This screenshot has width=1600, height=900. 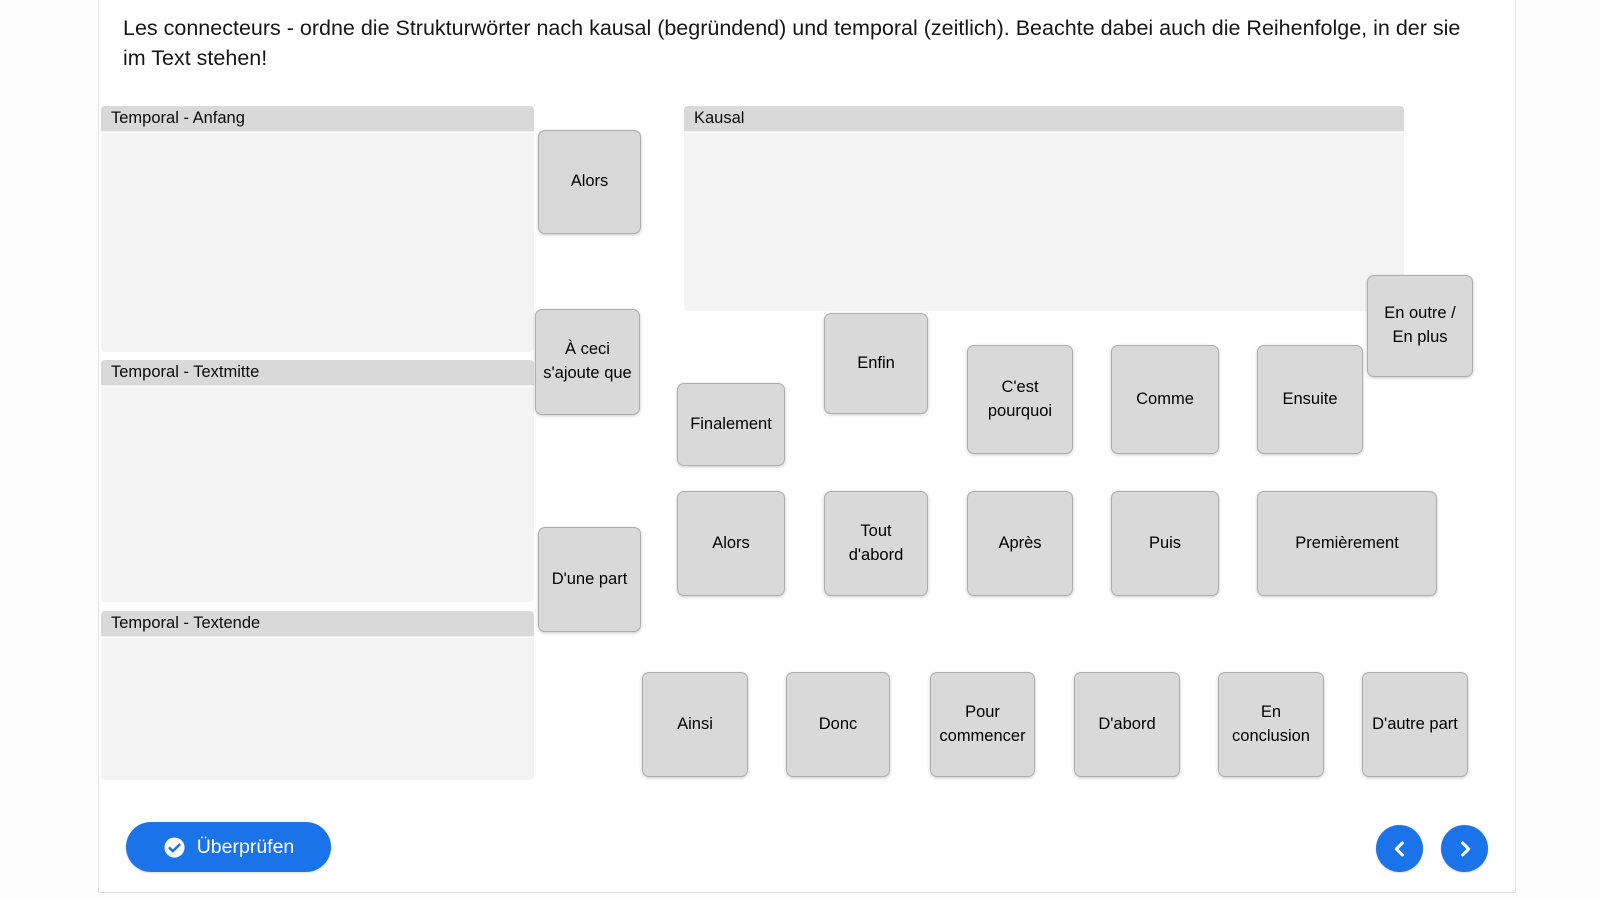 What do you see at coordinates (1044, 222) in the screenshot?
I see `dropzone-area-kausal` at bounding box center [1044, 222].